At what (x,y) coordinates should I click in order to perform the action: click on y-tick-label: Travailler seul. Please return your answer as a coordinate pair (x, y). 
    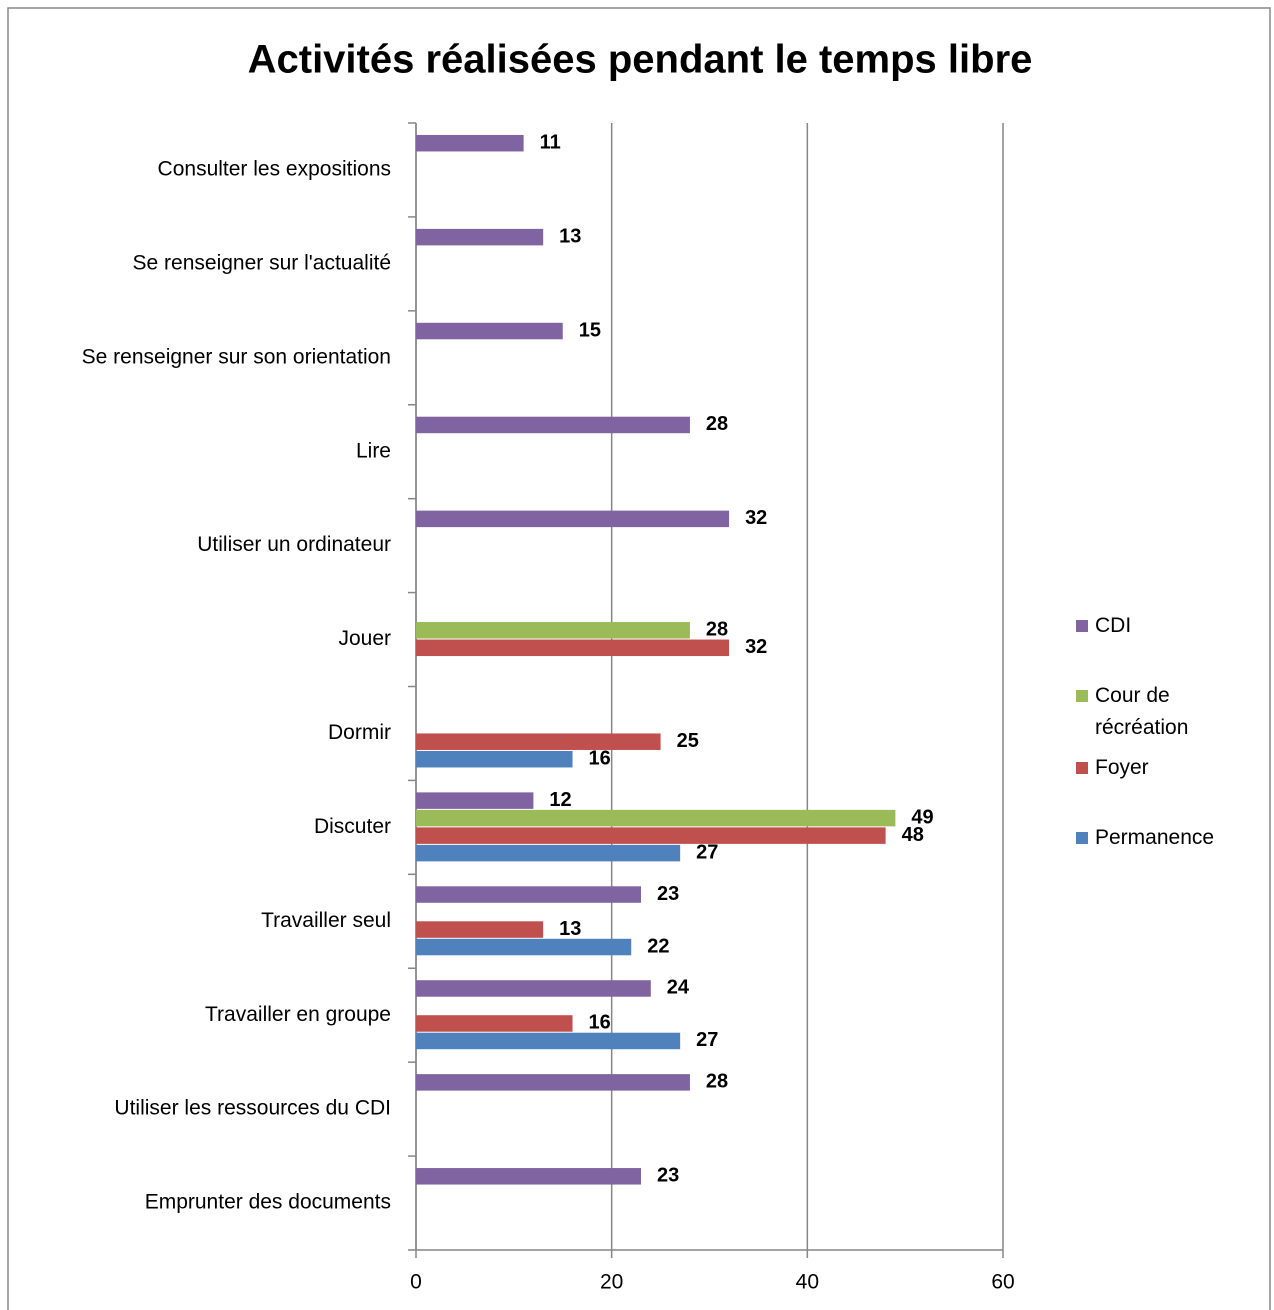
    Looking at the image, I should click on (326, 920).